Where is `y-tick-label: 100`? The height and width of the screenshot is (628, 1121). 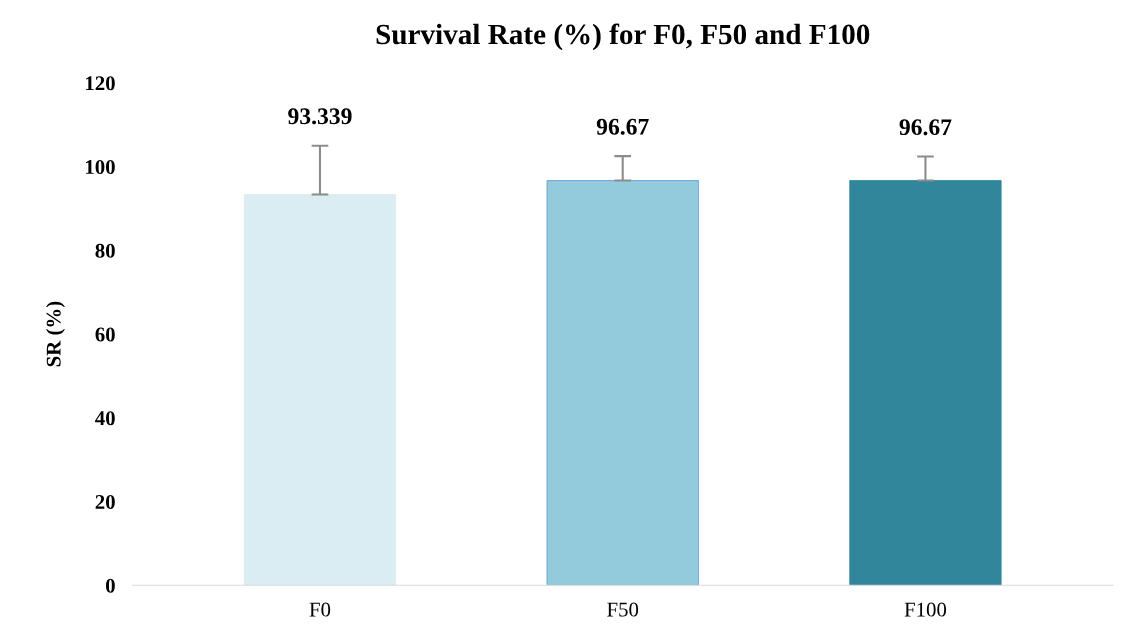 y-tick-label: 100 is located at coordinates (100, 167).